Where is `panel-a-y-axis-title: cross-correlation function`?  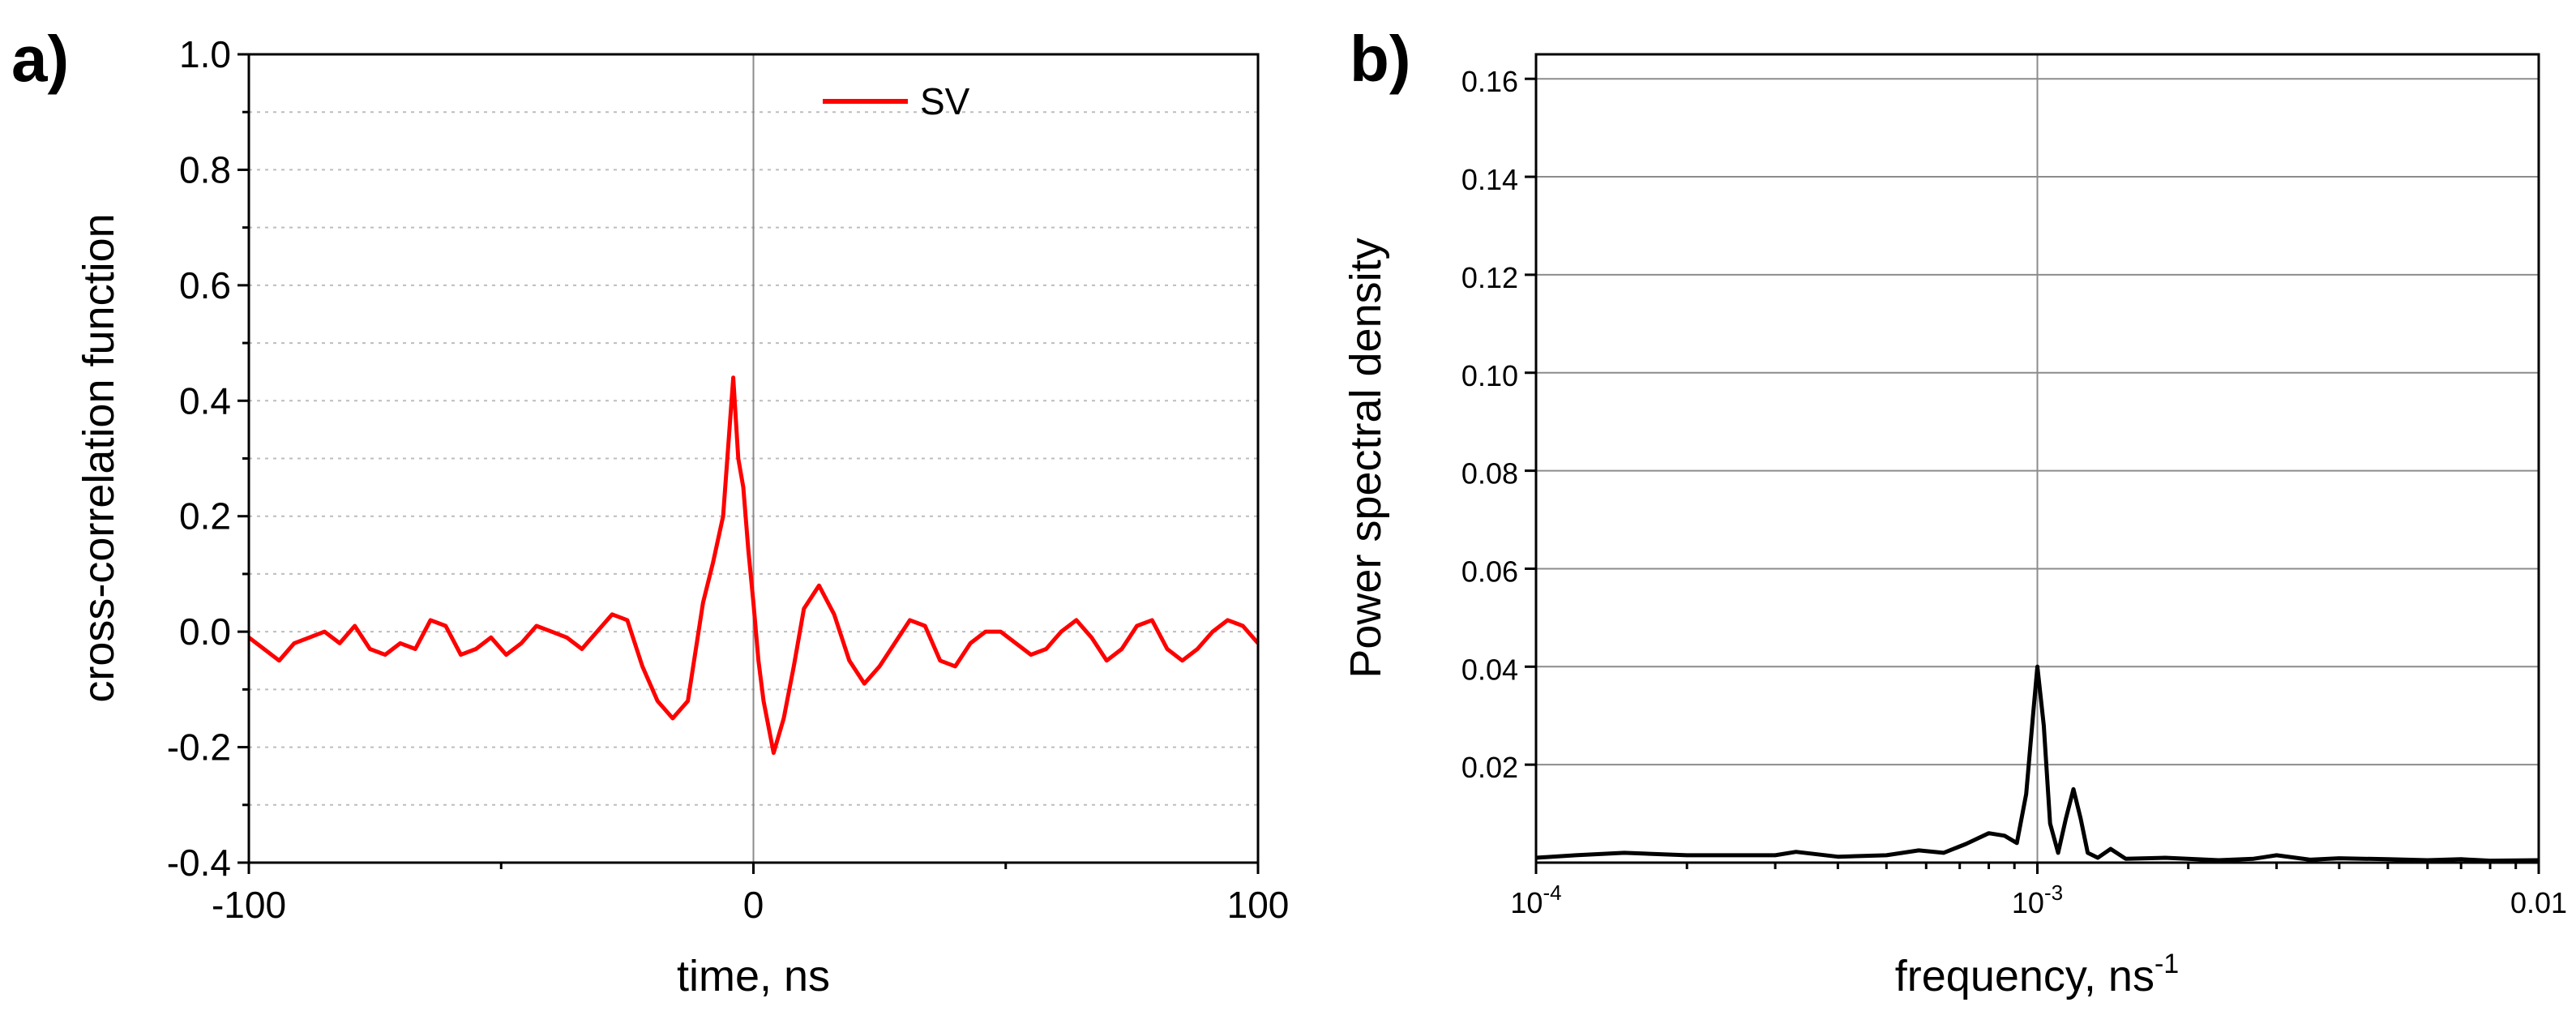
panel-a-y-axis-title: cross-correlation function is located at coordinates (99, 457).